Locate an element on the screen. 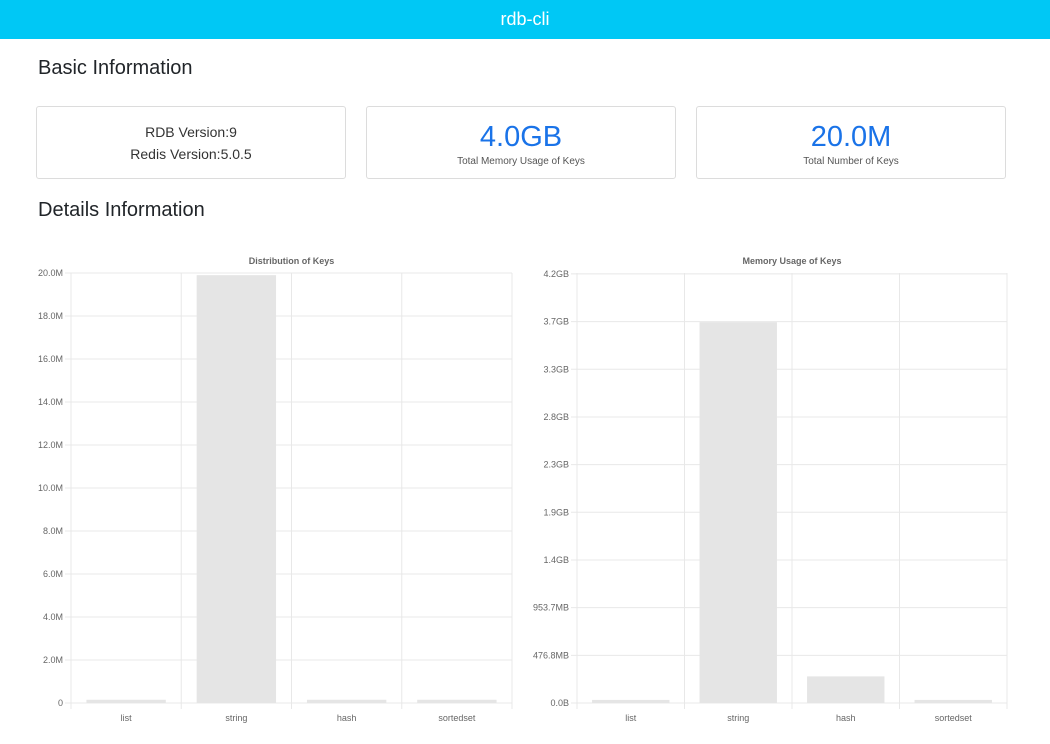  dist-y-tick-label: 12.0M is located at coordinates (50, 445).